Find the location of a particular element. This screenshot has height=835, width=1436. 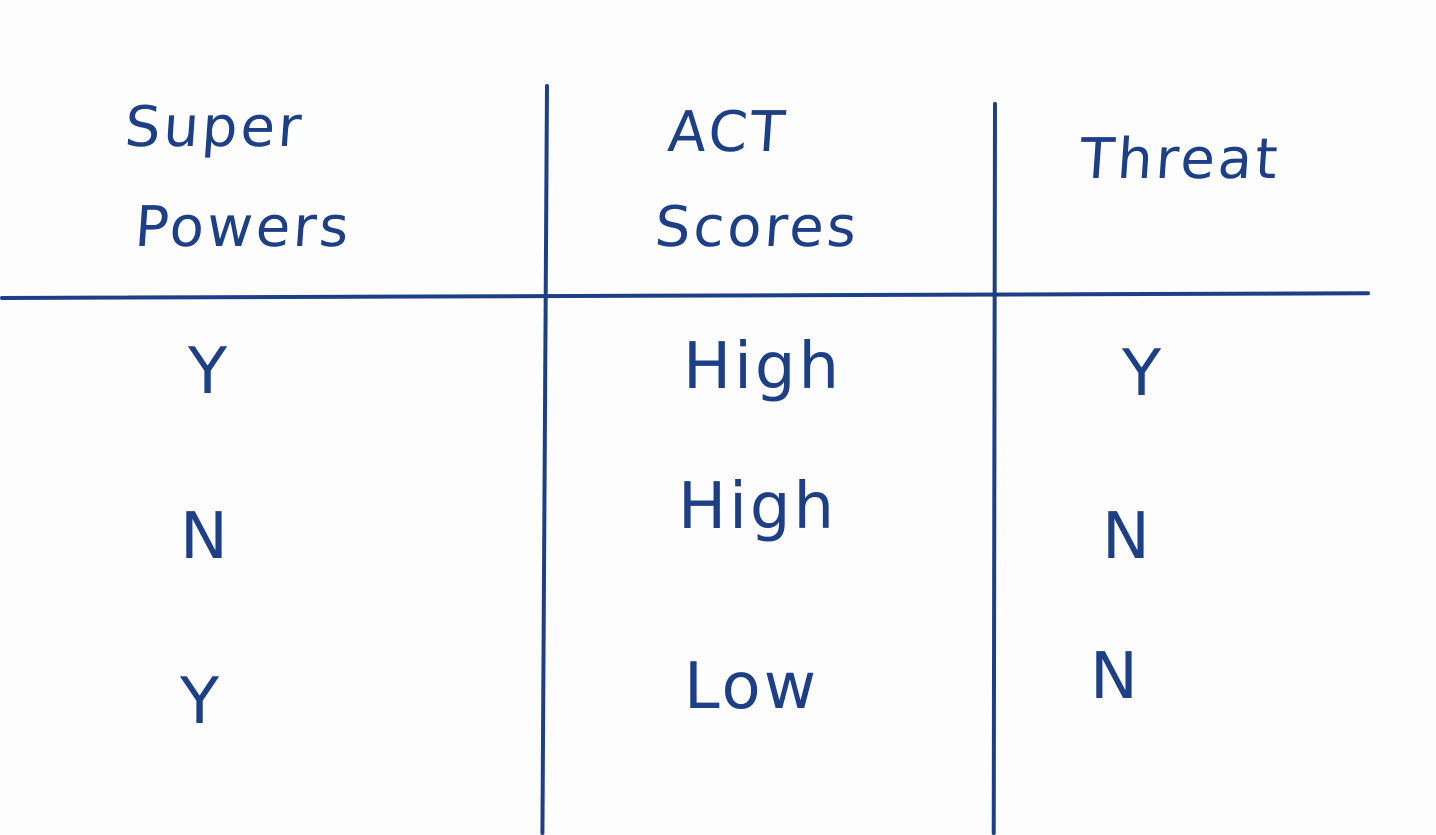

row2-superpowers: N is located at coordinates (205, 537).